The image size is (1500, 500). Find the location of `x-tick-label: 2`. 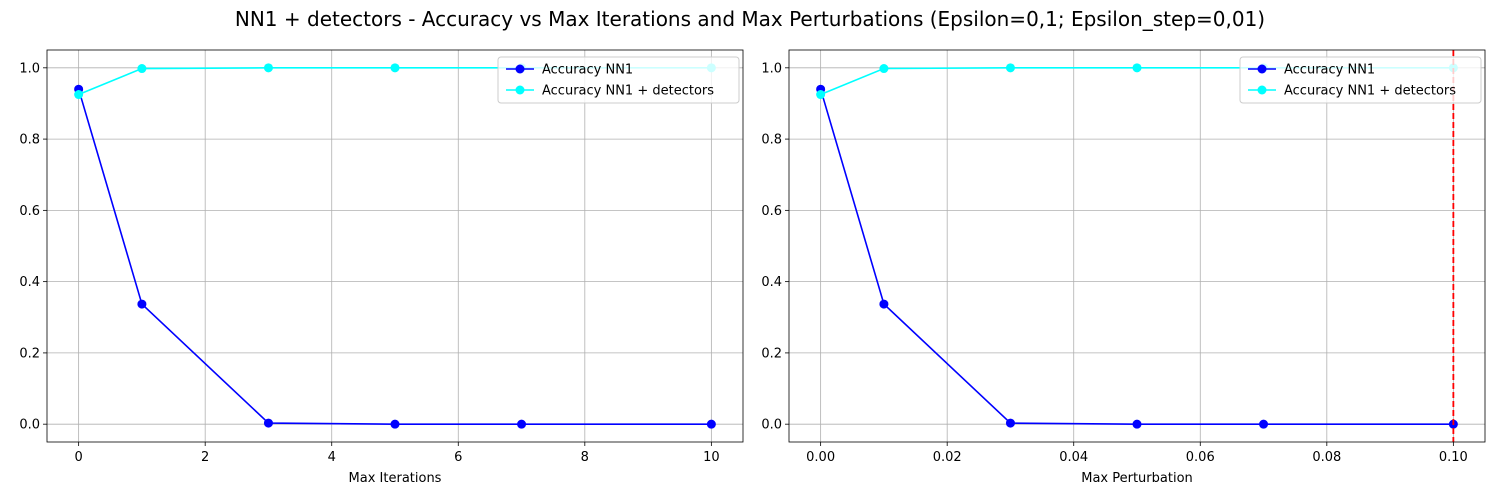

x-tick-label: 2 is located at coordinates (205, 457).